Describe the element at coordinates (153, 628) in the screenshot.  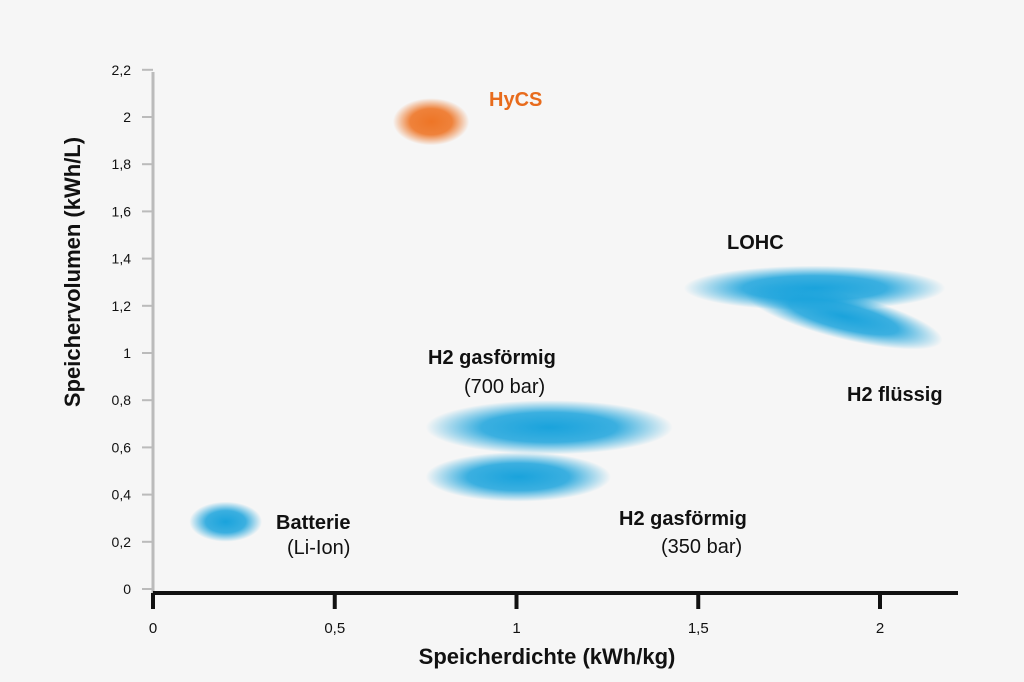
I see `x-tick-label: 0` at that location.